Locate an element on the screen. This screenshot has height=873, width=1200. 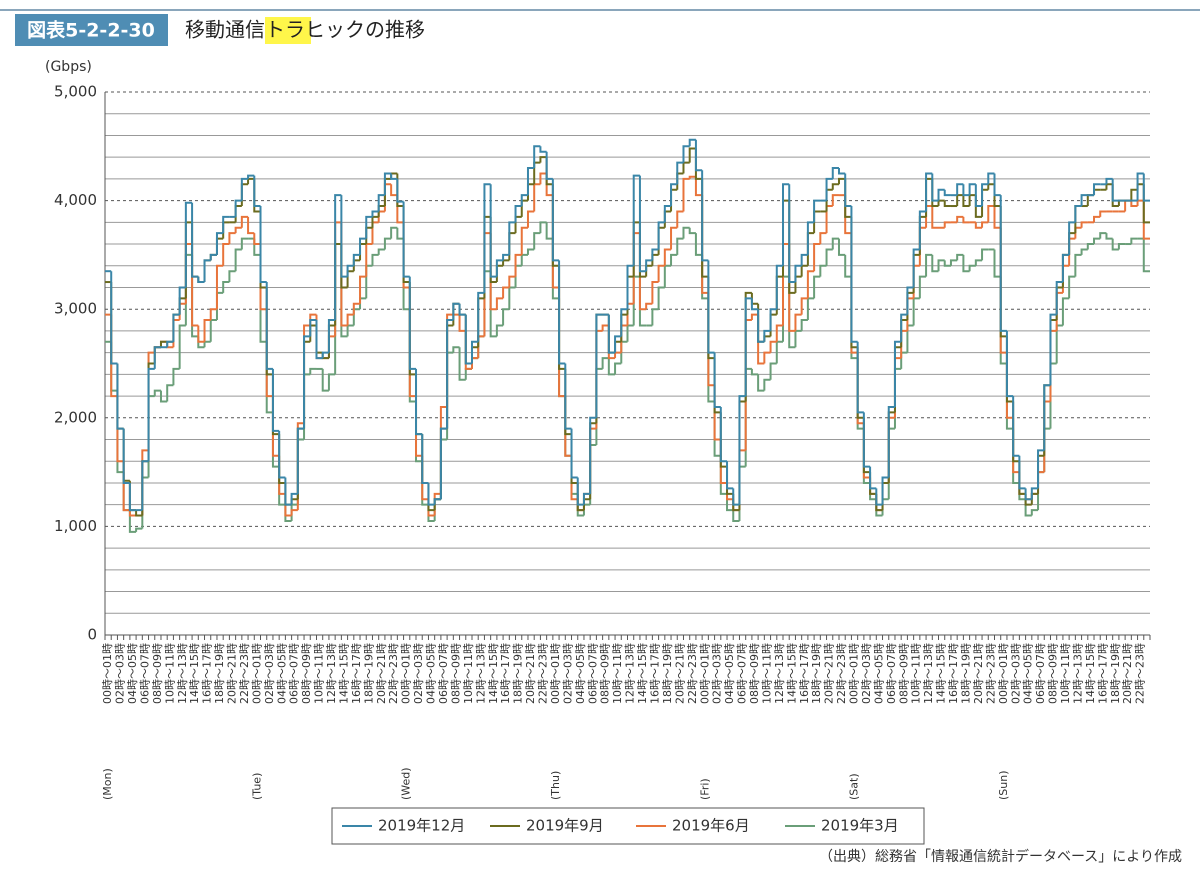
y-axis-unit: (Gbps) is located at coordinates (68, 67).